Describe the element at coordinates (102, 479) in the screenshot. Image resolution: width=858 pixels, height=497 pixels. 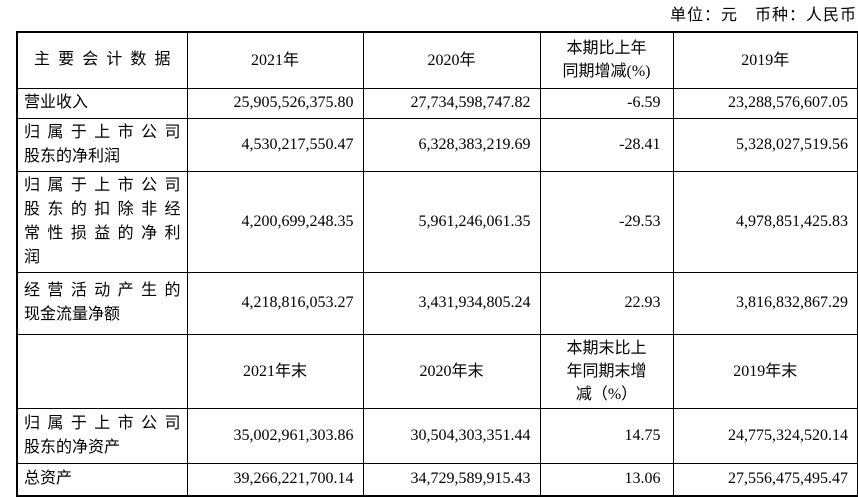
I see `row-label: 总资产` at that location.